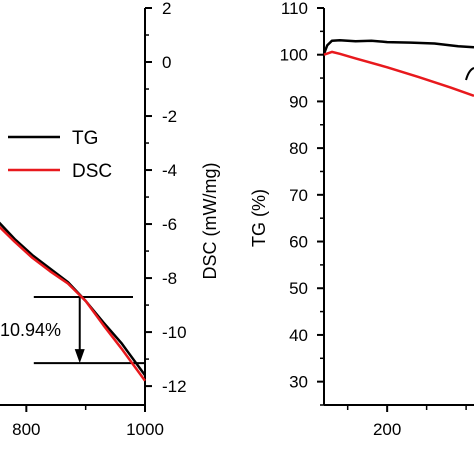 The height and width of the screenshot is (474, 474). What do you see at coordinates (294, 55) in the screenshot?
I see `tg-tick-label: 100` at bounding box center [294, 55].